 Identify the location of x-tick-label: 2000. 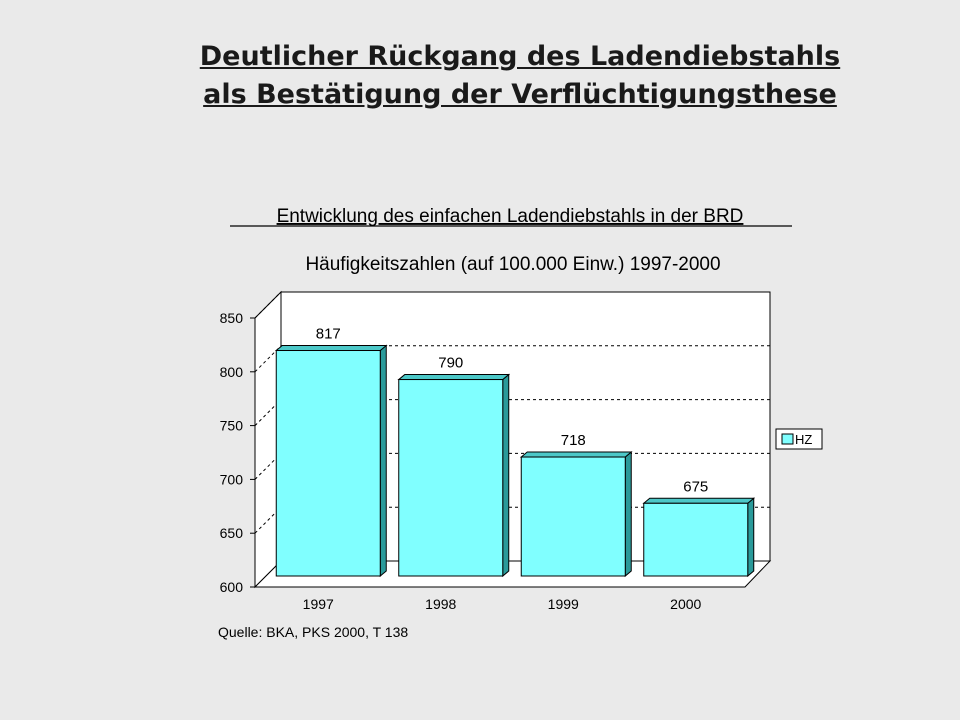
(685, 604).